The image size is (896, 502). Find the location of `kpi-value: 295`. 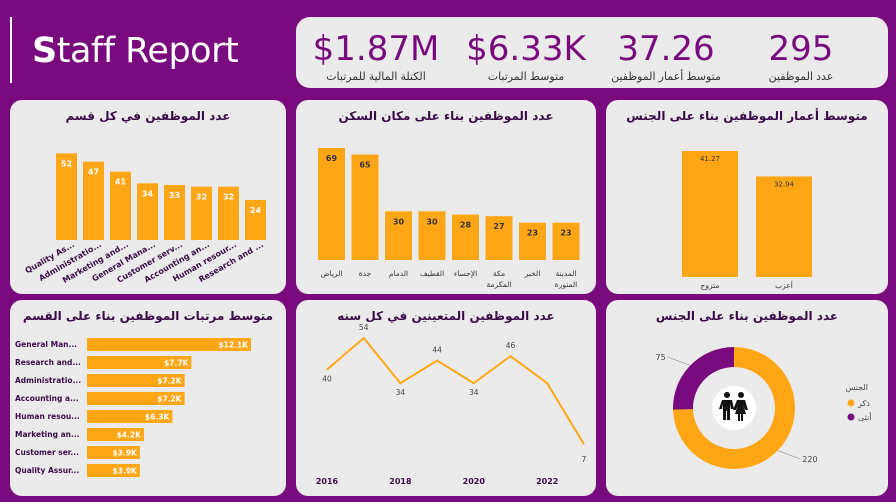

kpi-value: 295 is located at coordinates (801, 49).